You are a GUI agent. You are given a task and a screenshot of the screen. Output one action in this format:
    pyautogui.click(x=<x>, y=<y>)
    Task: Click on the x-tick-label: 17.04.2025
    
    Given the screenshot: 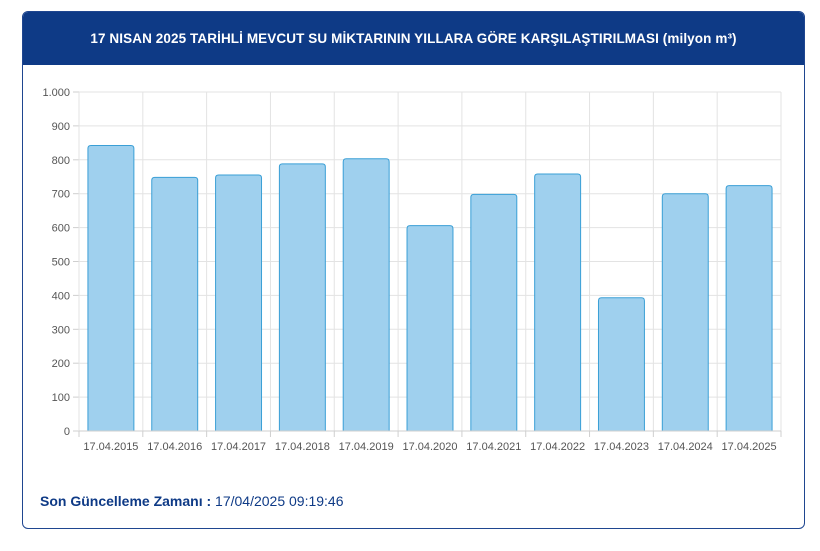 What is the action you would take?
    pyautogui.click(x=749, y=447)
    